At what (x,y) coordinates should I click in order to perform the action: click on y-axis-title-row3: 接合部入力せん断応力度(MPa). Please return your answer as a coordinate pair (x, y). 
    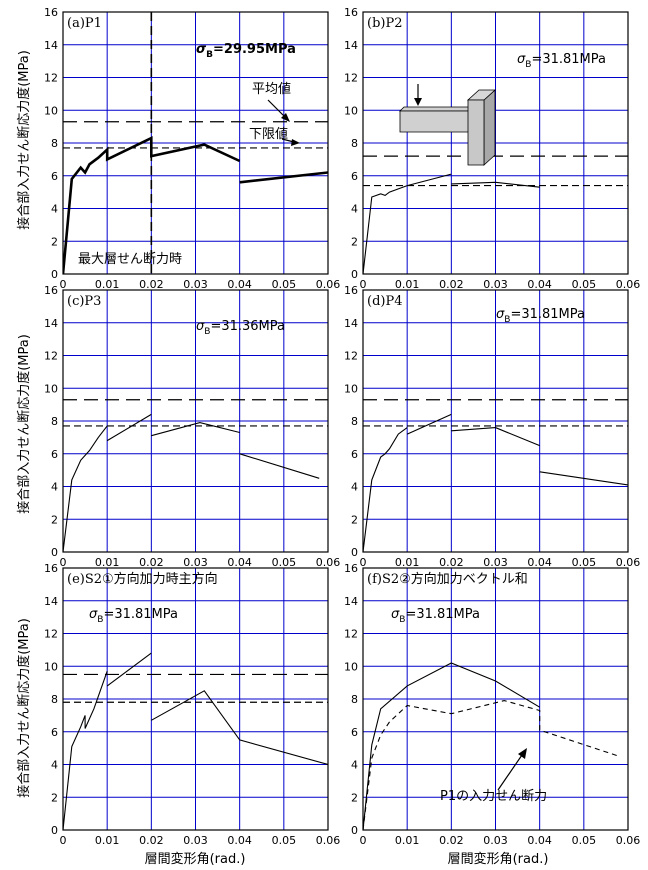
    Looking at the image, I should click on (24, 708).